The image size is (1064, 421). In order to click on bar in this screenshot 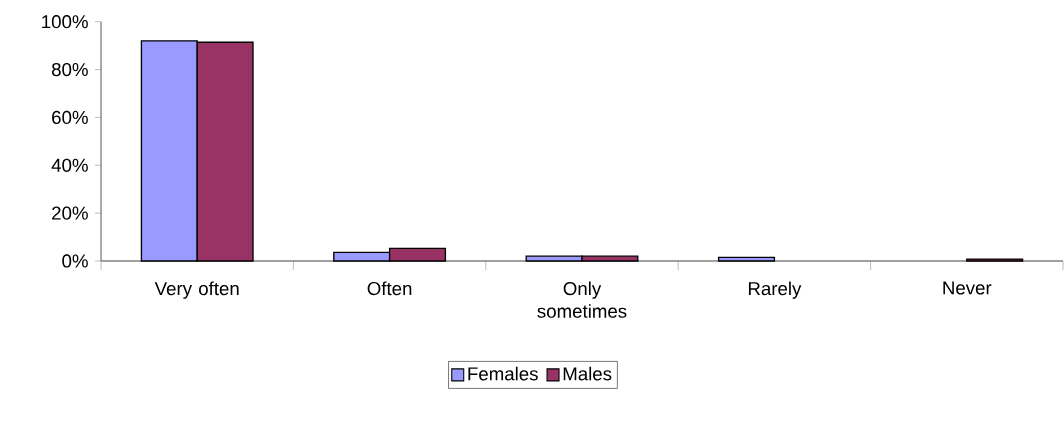, I will do `click(746, 259)`.